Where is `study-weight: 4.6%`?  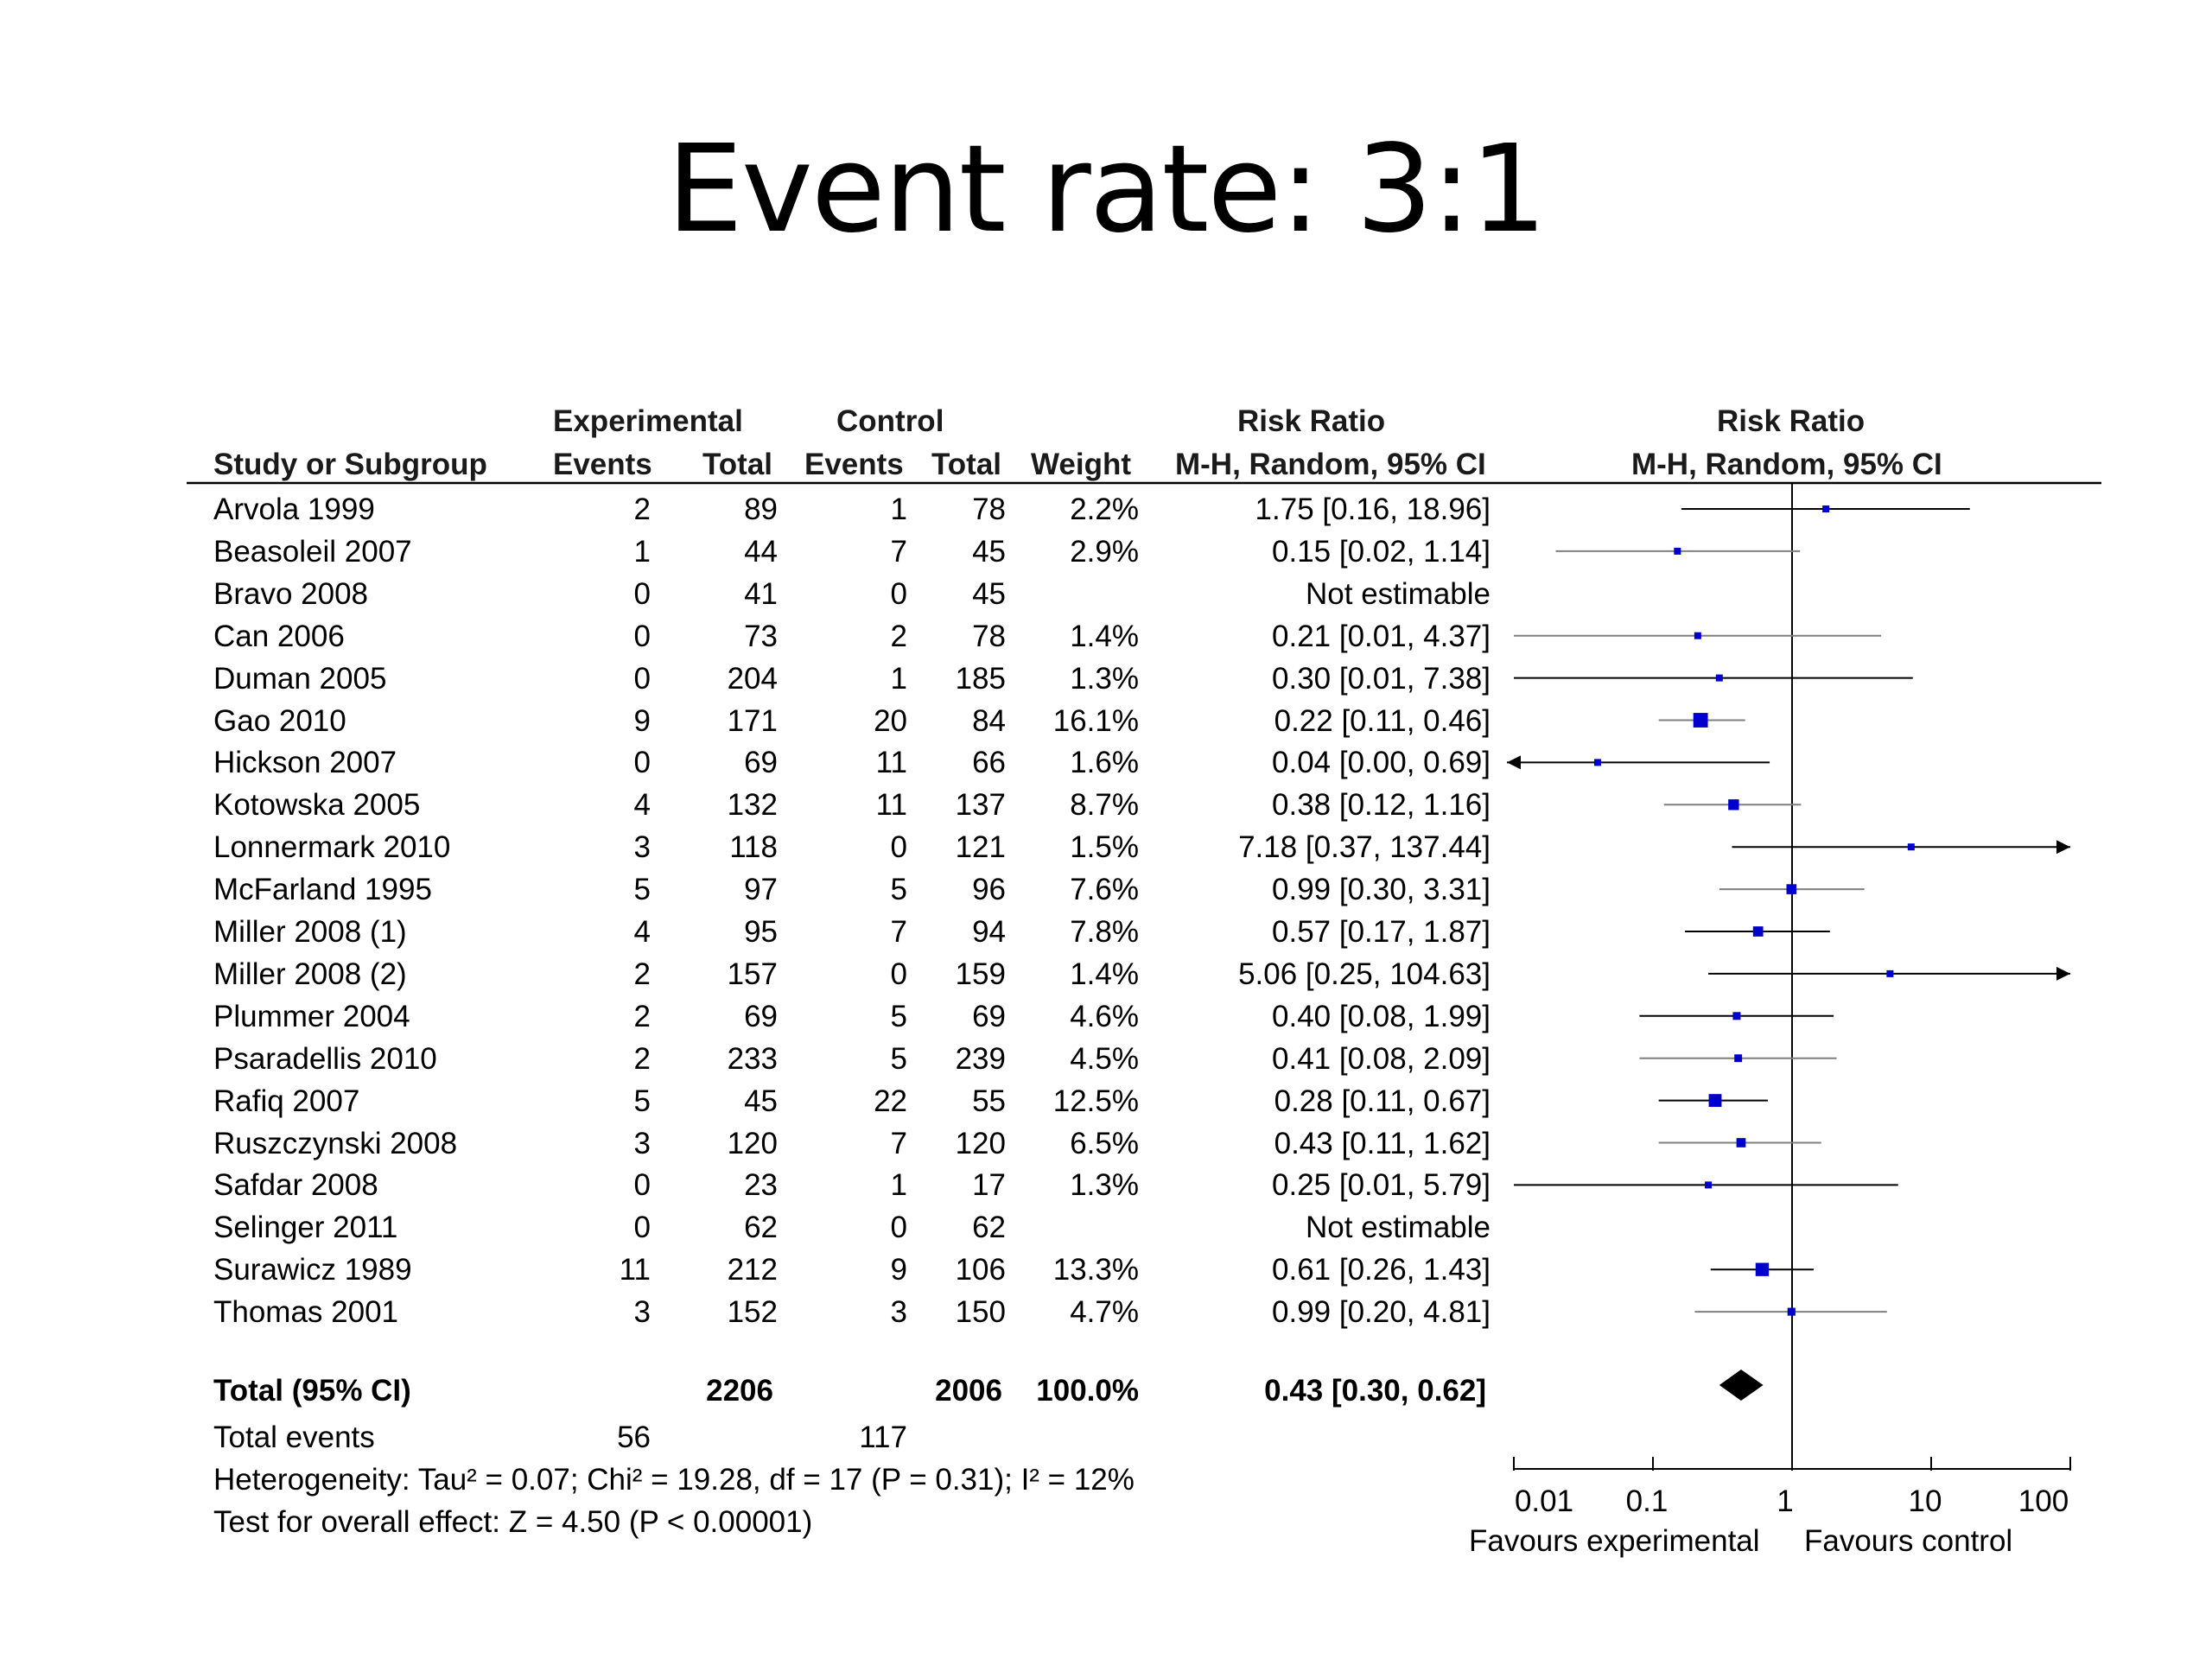 study-weight: 4.6% is located at coordinates (1104, 1016).